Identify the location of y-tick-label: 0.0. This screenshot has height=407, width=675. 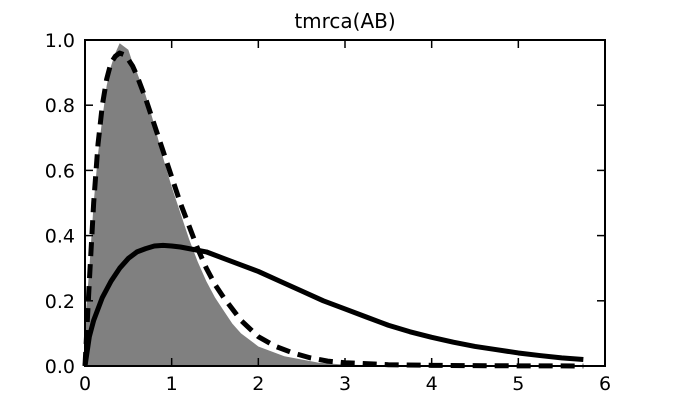
(60, 367).